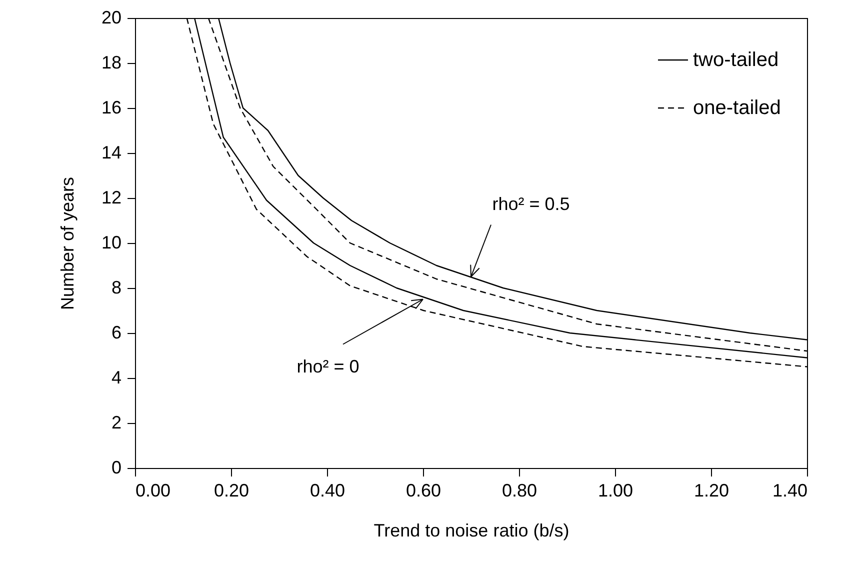 The height and width of the screenshot is (565, 862). I want to click on x-tick-label: 0.60, so click(424, 490).